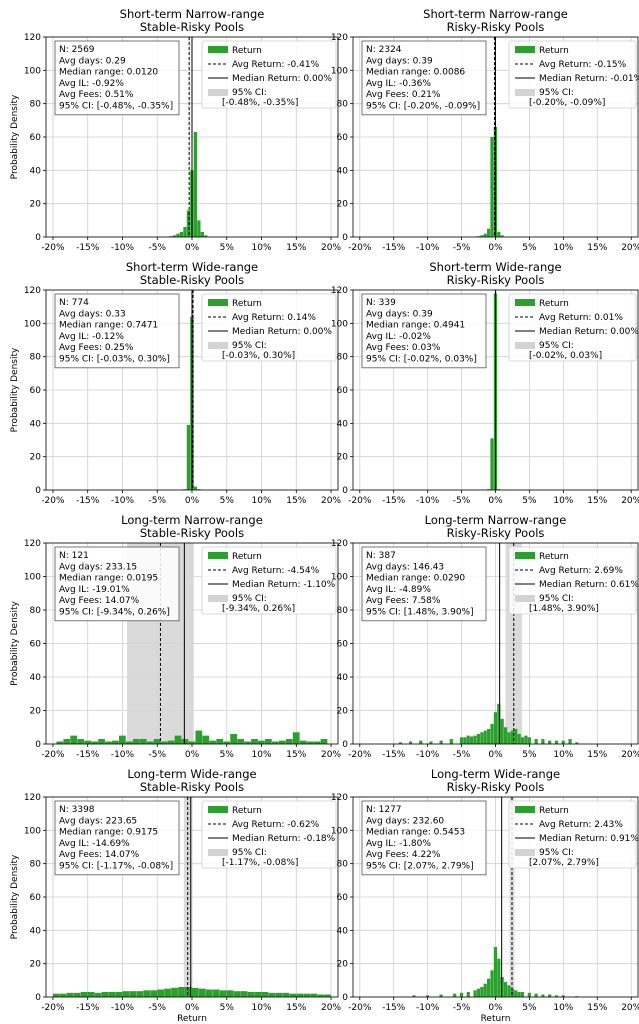  What do you see at coordinates (529, 755) in the screenshot?
I see `x-tick-label: 5%` at bounding box center [529, 755].